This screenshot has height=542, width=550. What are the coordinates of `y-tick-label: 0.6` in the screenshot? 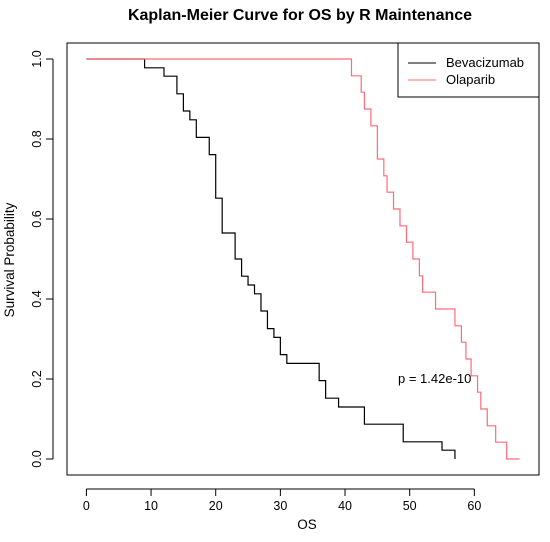 It's located at (37, 218).